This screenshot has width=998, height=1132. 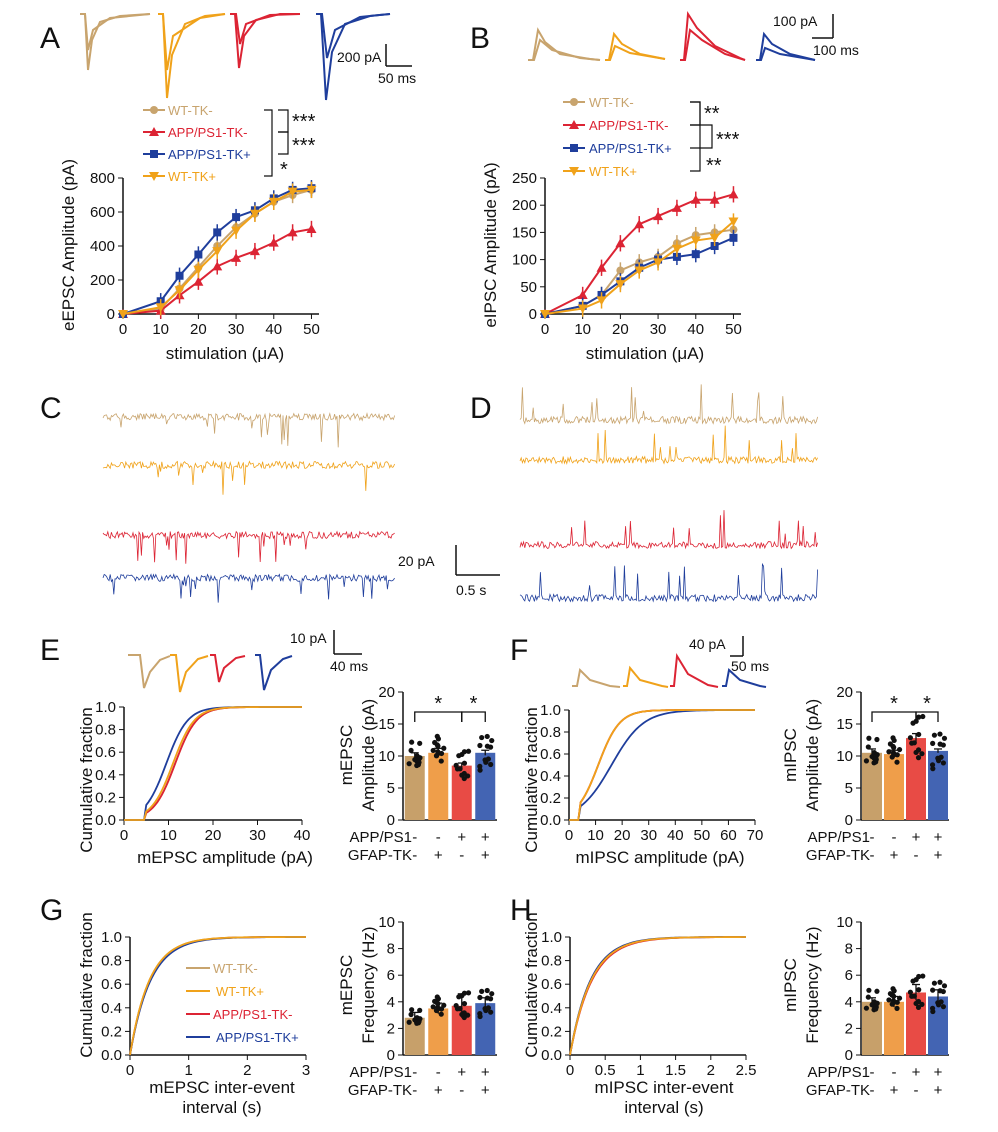 I want to click on chart-b: 0 10 20 30 40 50 0 50 100 150 200 250, so click(x=627, y=254).